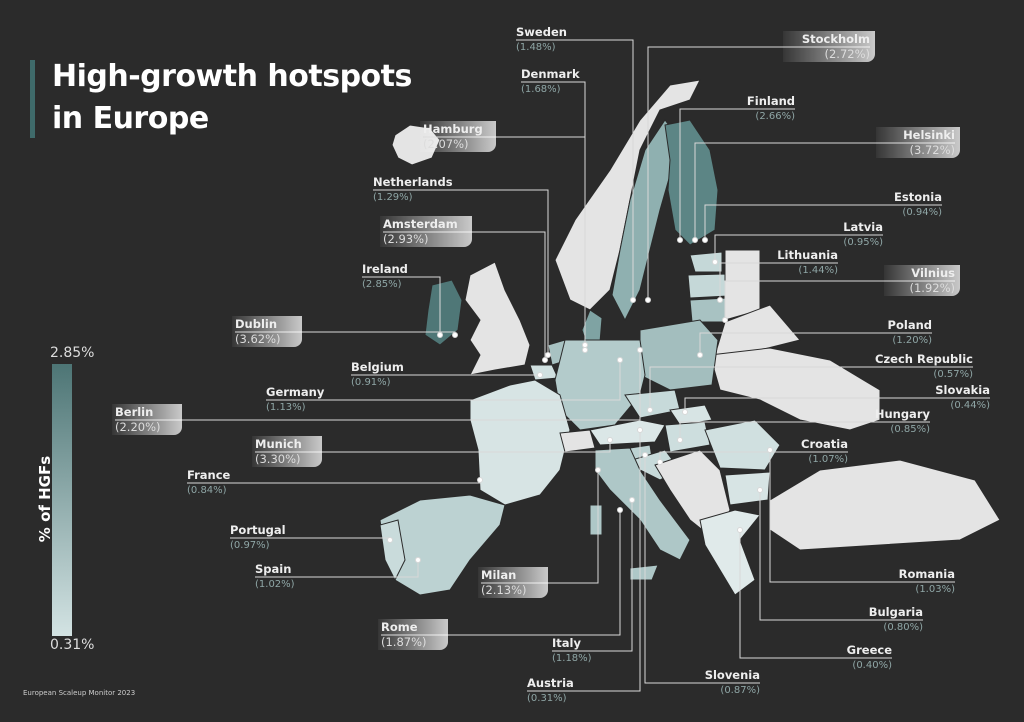  Describe the element at coordinates (691, 415) in the screenshot. I see `country-slovakia` at that location.